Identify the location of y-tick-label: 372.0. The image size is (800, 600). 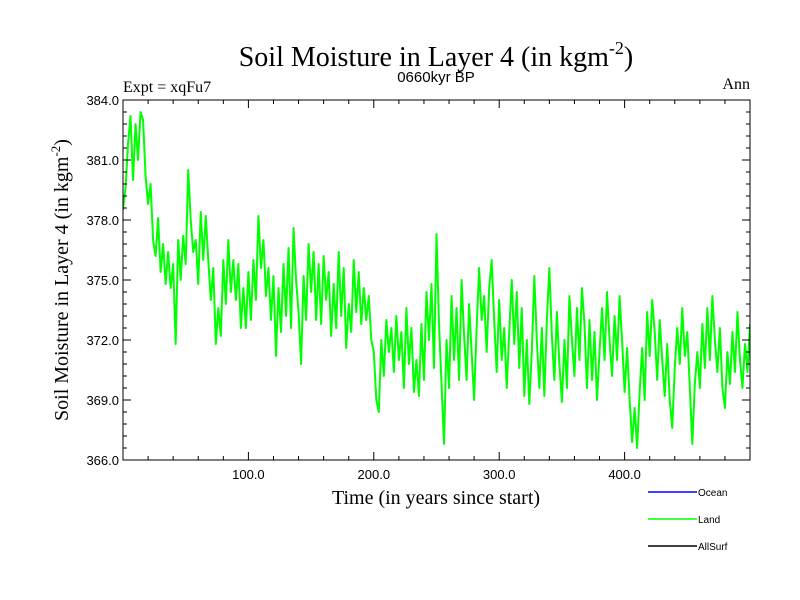
(102, 340).